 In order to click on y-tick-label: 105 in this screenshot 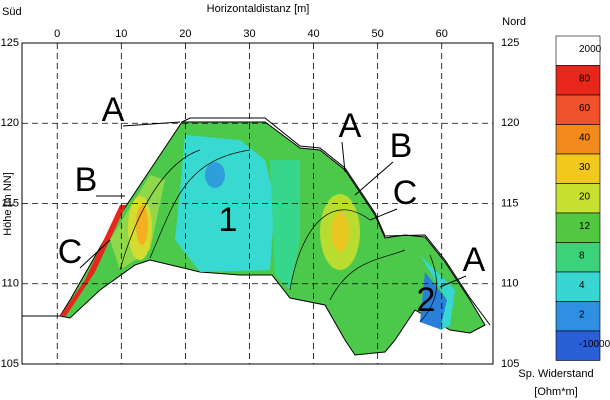, I will do `click(10, 364)`.